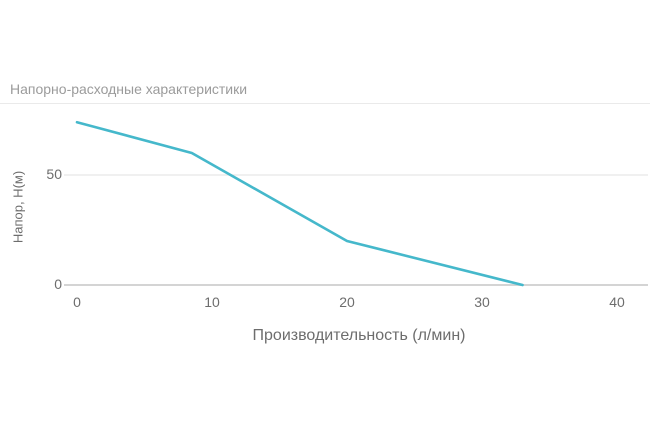 The width and height of the screenshot is (650, 426). Describe the element at coordinates (482, 302) in the screenshot. I see `x-tick-label: 30` at that location.